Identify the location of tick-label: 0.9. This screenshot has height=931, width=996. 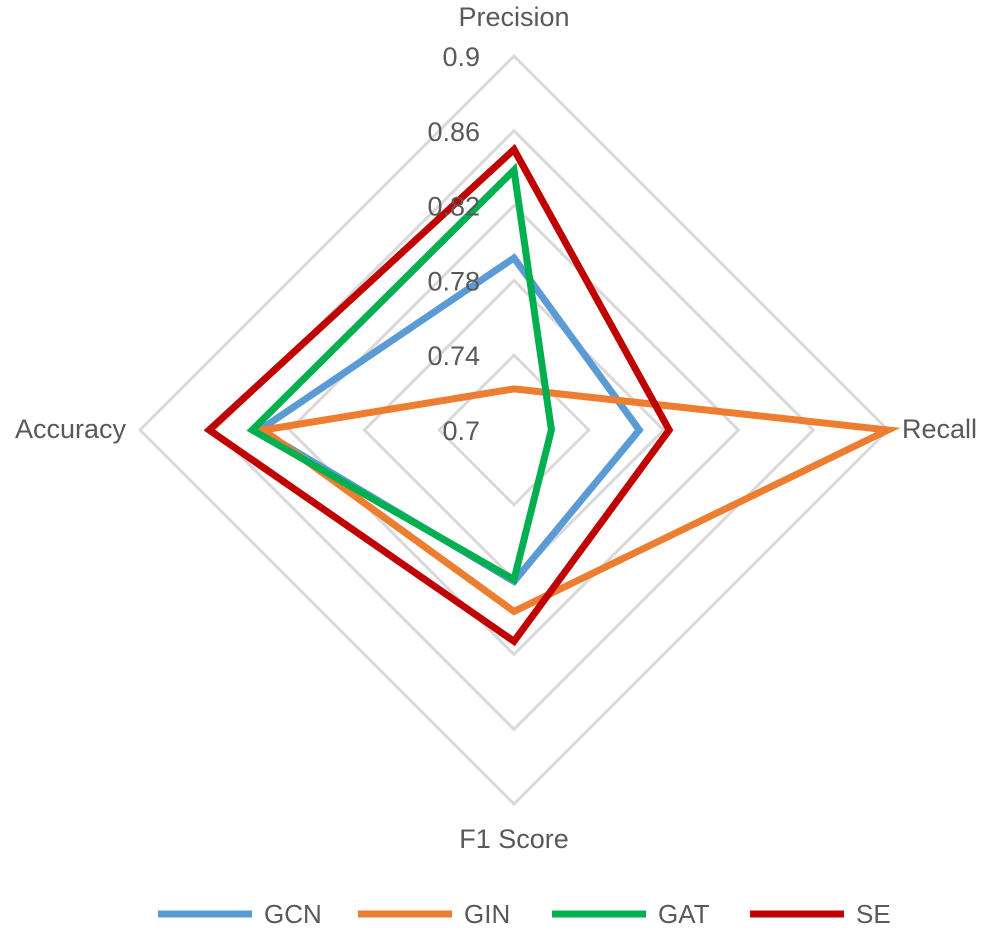
(461, 57).